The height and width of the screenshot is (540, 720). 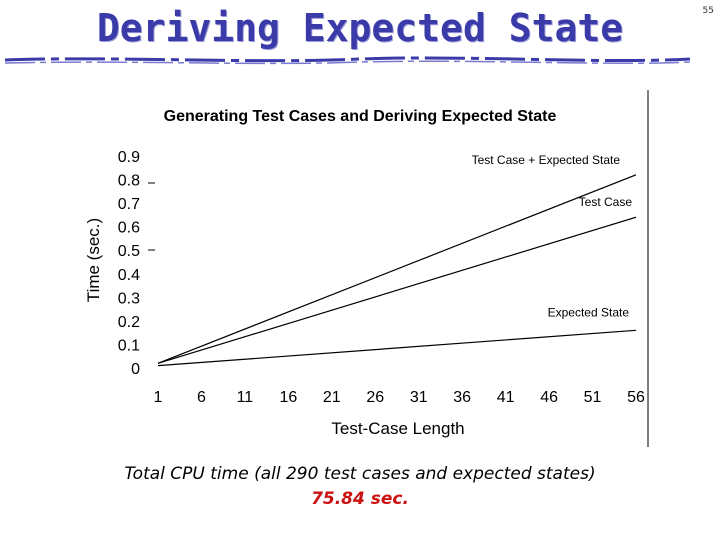 What do you see at coordinates (360, 499) in the screenshot?
I see `caption-total-value: 75.84 sec.` at bounding box center [360, 499].